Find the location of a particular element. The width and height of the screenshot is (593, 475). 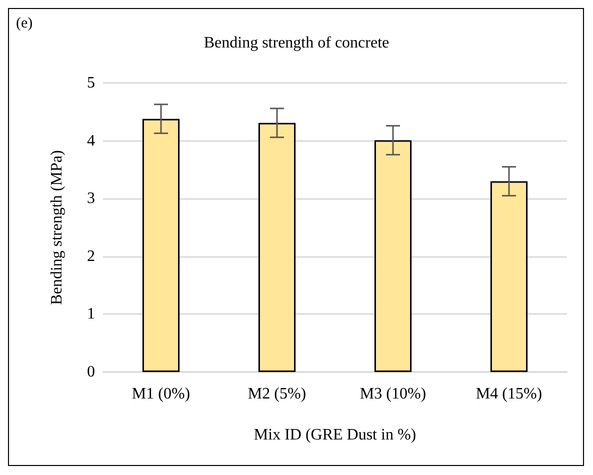

y-tick-label: 0 is located at coordinates (91, 372).